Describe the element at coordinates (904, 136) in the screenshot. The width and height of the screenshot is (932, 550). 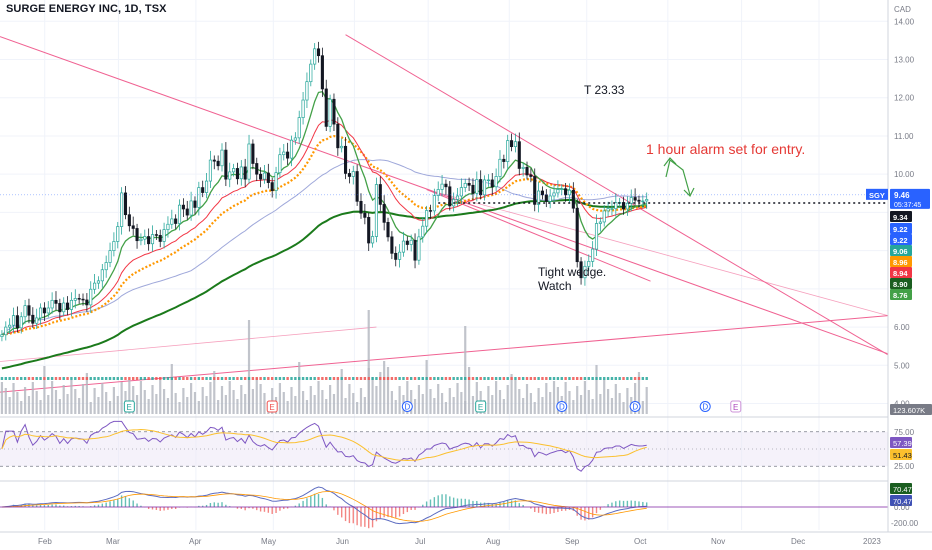
I see `price-tick: 11.00` at that location.